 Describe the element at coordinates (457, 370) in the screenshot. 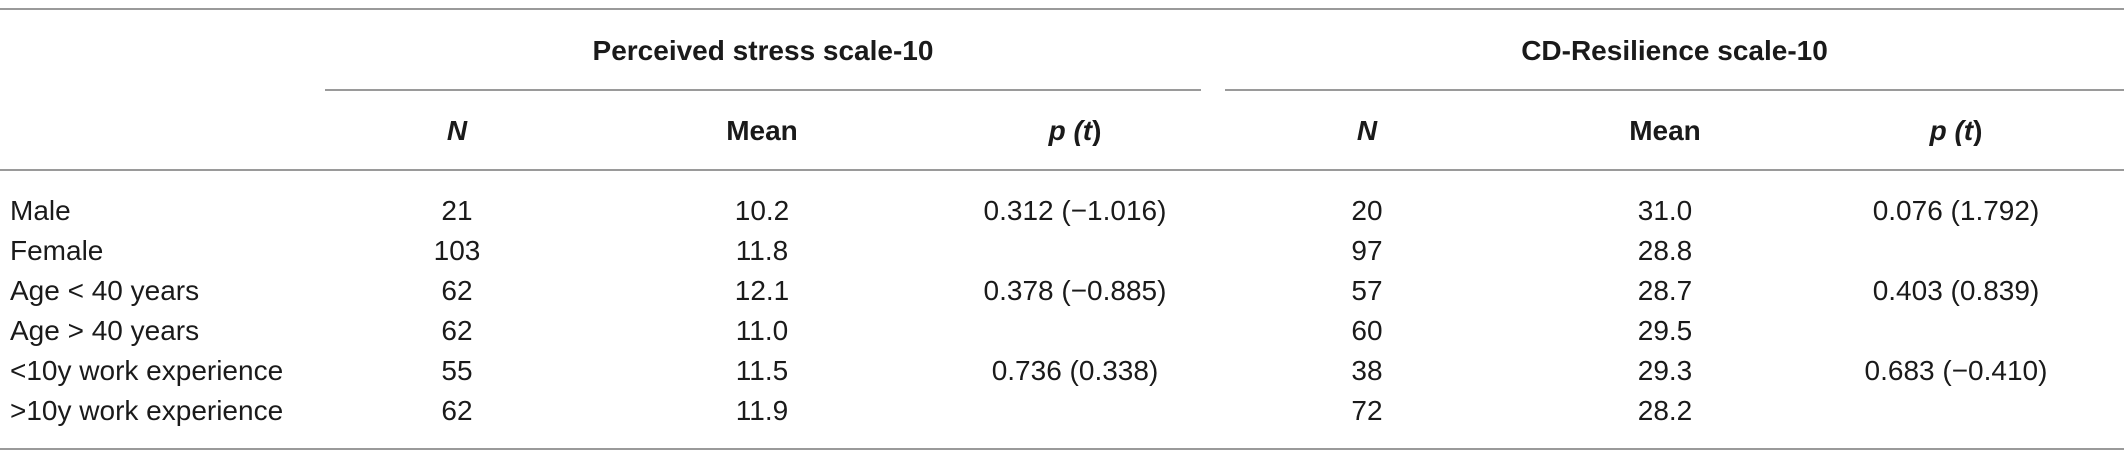

I see `cell-pss-n: 55` at that location.